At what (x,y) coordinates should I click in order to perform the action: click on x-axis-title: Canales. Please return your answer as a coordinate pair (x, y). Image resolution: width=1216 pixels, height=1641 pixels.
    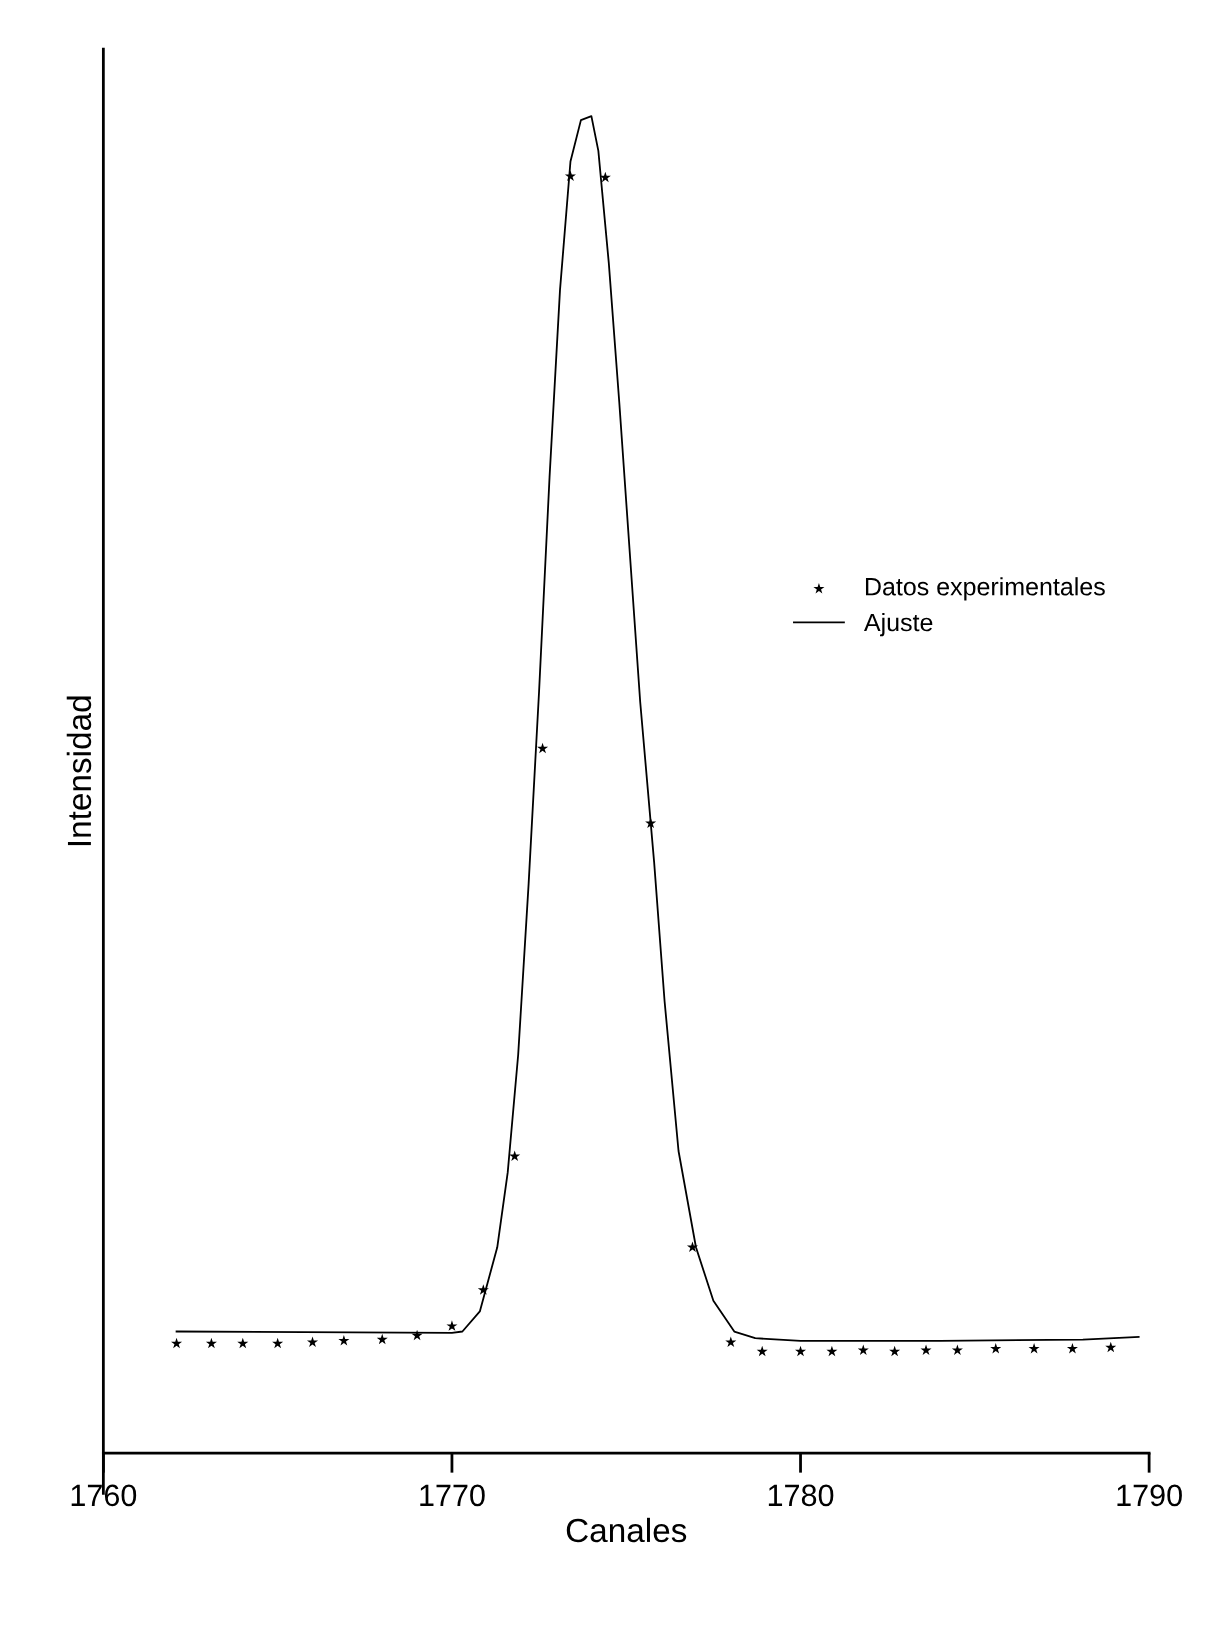
    Looking at the image, I should click on (626, 1530).